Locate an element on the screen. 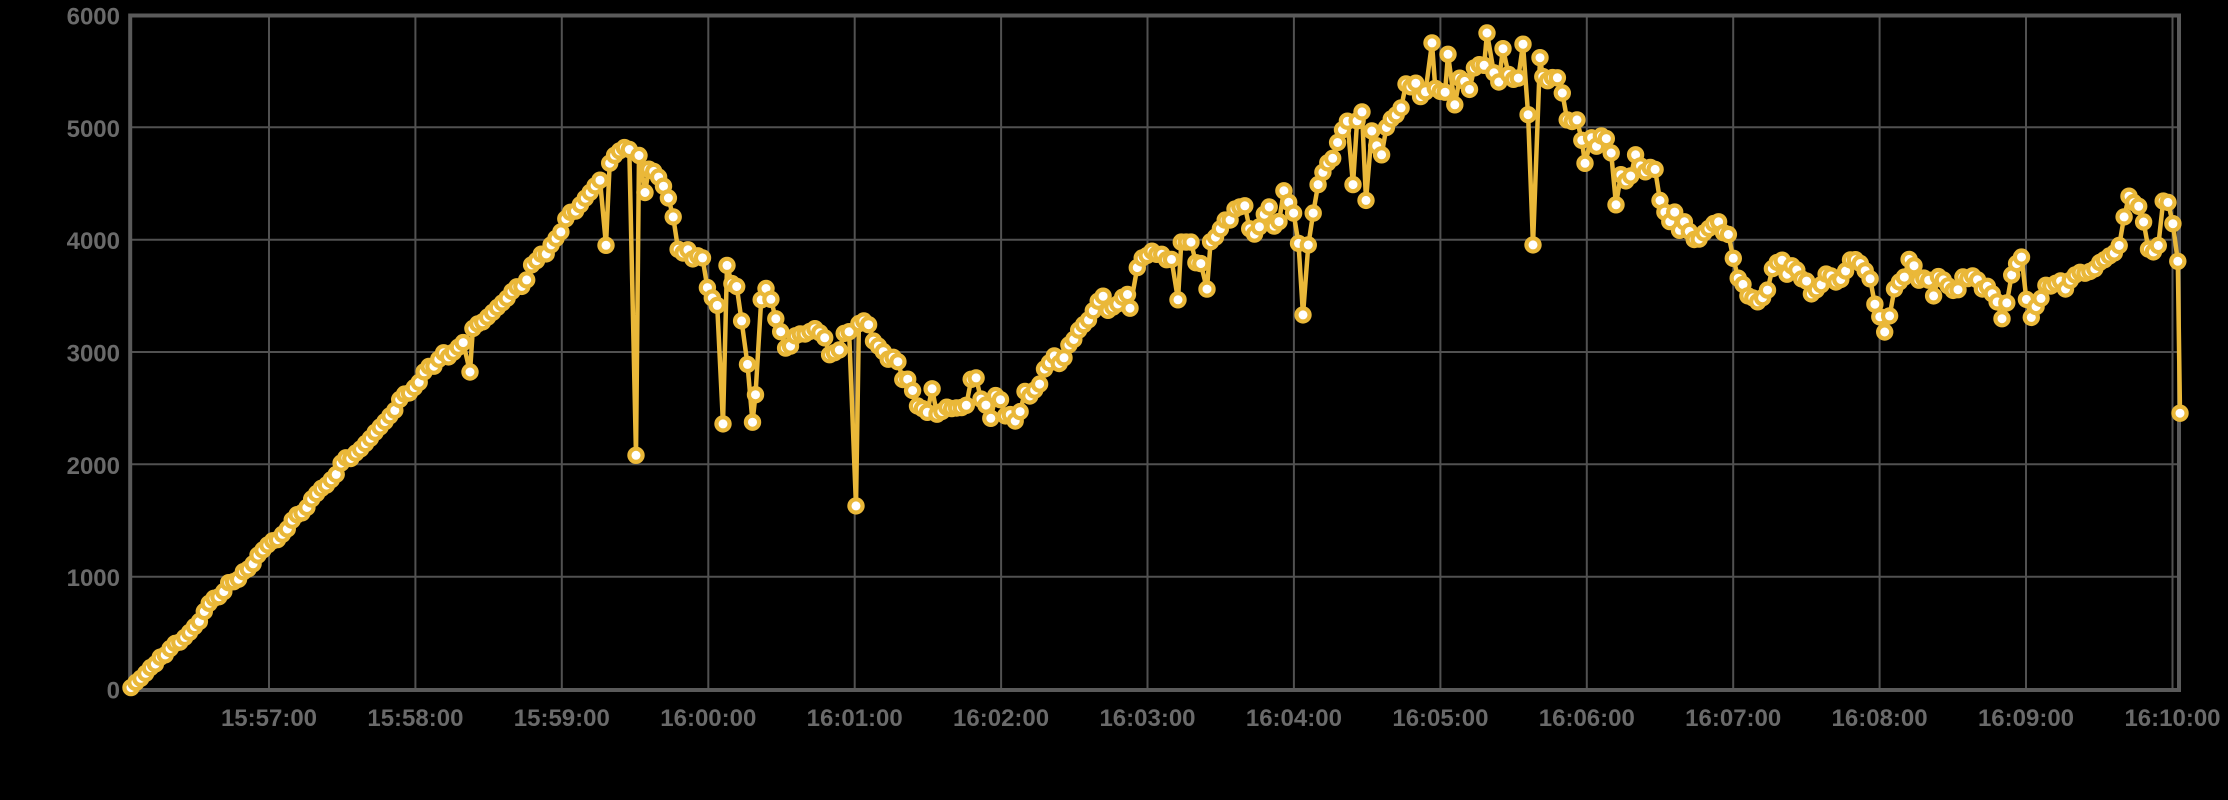  svg-text: 16:06:00 is located at coordinates (1587, 718).